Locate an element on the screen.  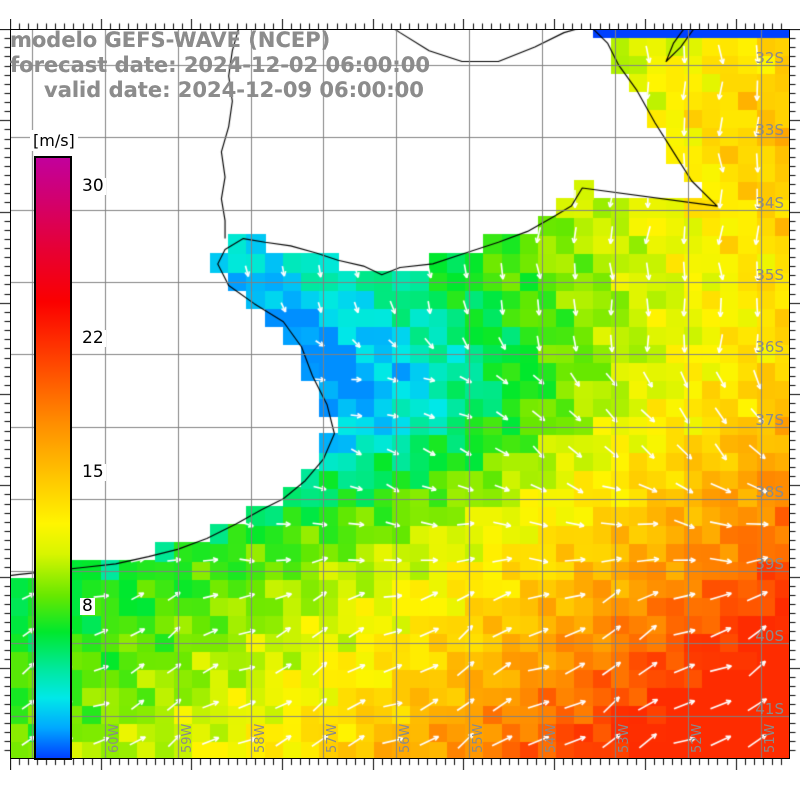
right-tick-ruler is located at coordinates (795, 394).